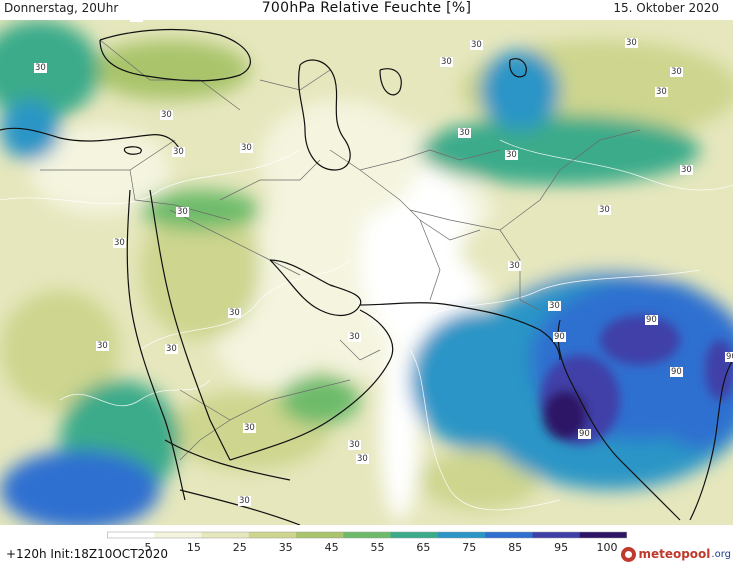 This screenshot has height=566, width=733. What do you see at coordinates (239, 547) in the screenshot?
I see `colorbar-label: 25` at bounding box center [239, 547].